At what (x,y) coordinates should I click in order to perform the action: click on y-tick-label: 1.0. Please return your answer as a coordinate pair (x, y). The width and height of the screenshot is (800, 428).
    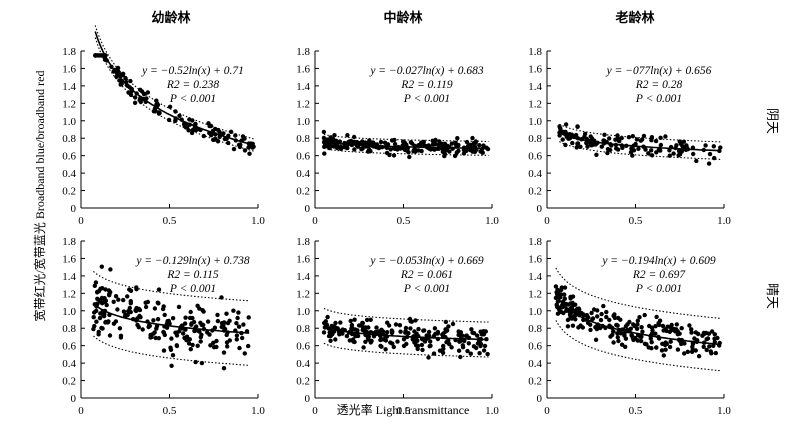
    Looking at the image, I should click on (535, 122).